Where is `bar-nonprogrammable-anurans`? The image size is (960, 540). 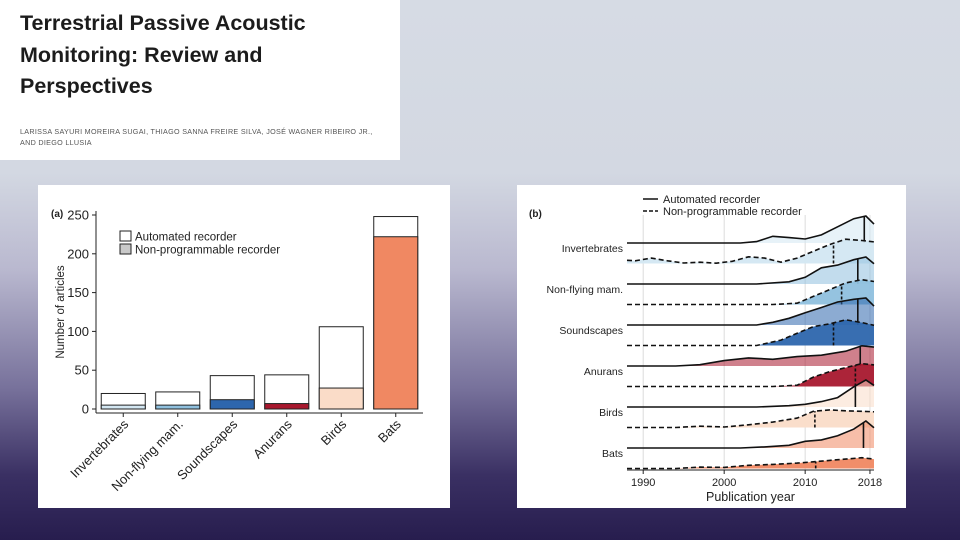
bar-nonprogrammable-anurans is located at coordinates (287, 406).